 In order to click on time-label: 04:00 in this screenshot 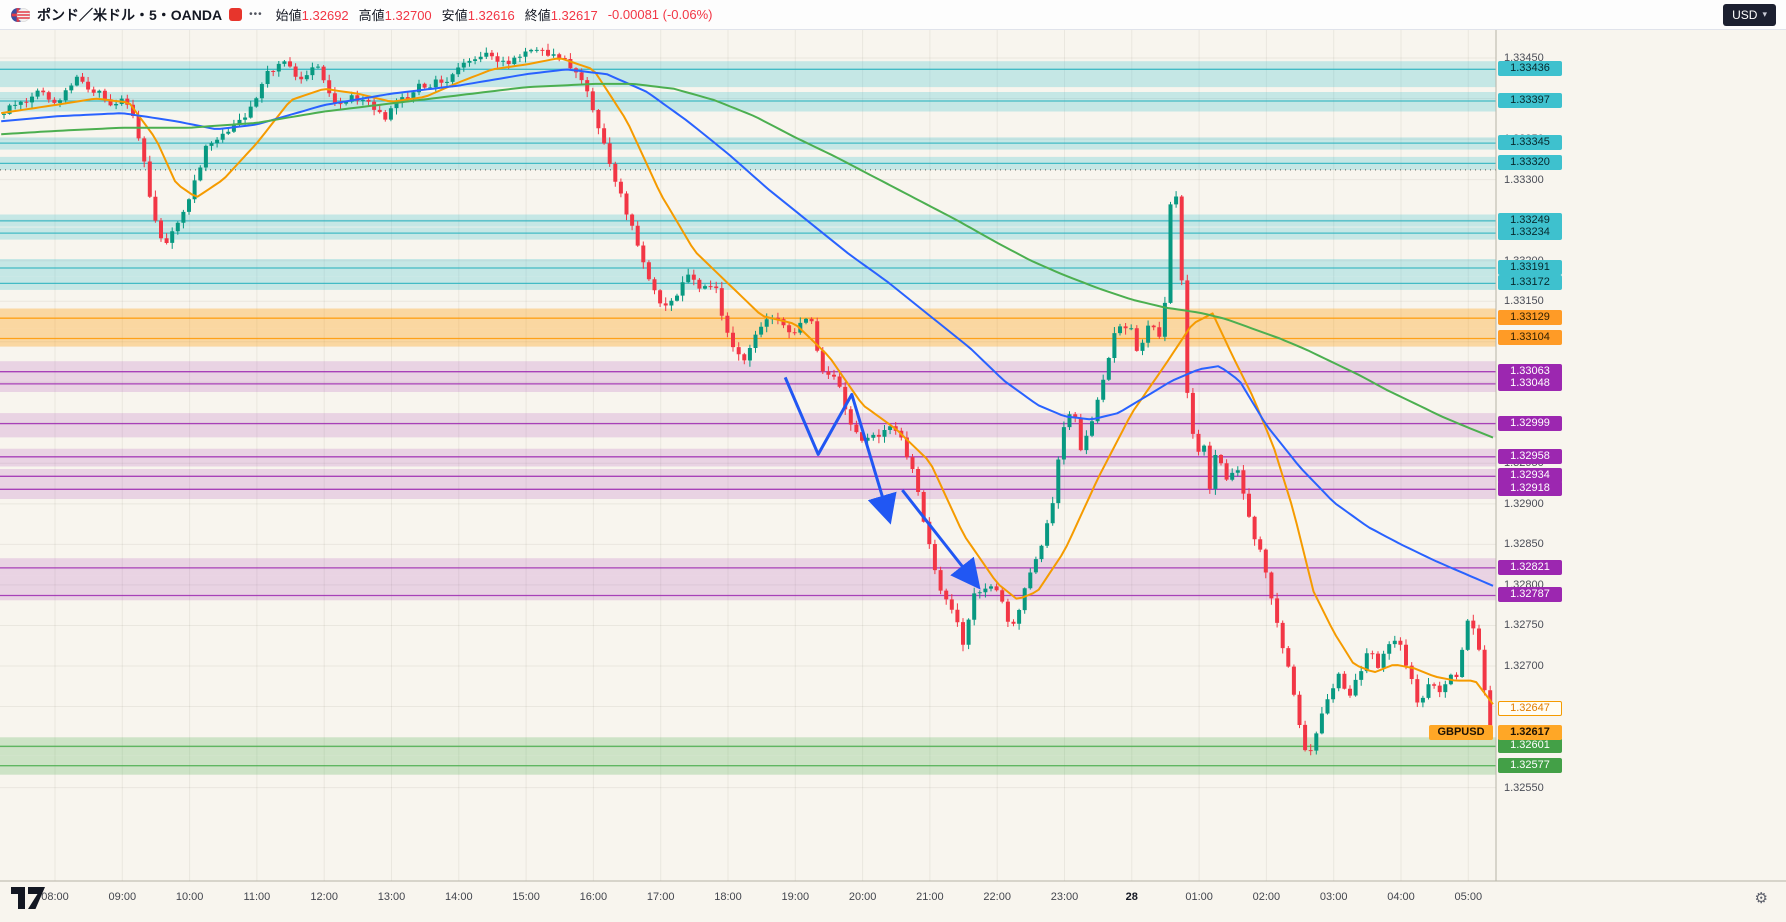, I will do `click(1401, 897)`.